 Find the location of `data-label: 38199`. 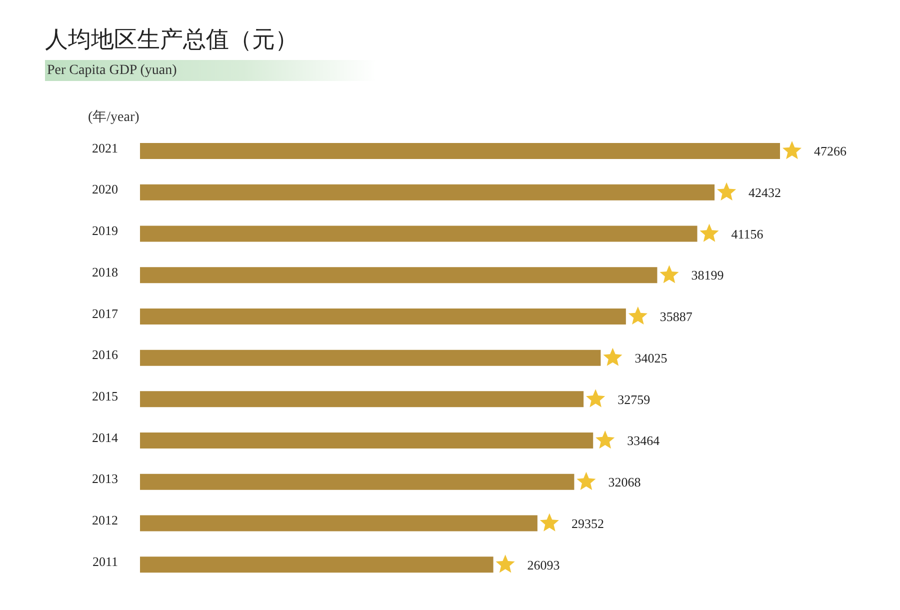

data-label: 38199 is located at coordinates (707, 275).